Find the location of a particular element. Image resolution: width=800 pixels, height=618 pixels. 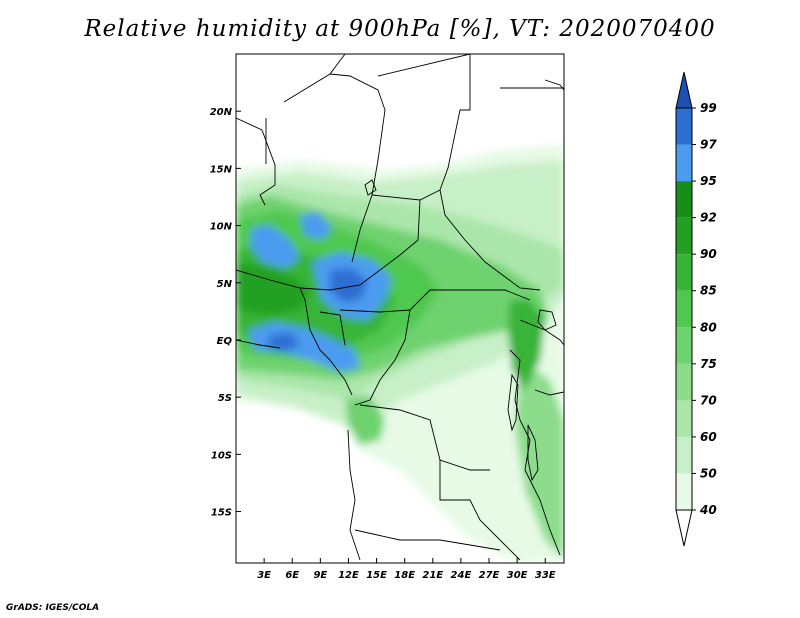

y-tick-label: 5S is located at coordinates (225, 398).